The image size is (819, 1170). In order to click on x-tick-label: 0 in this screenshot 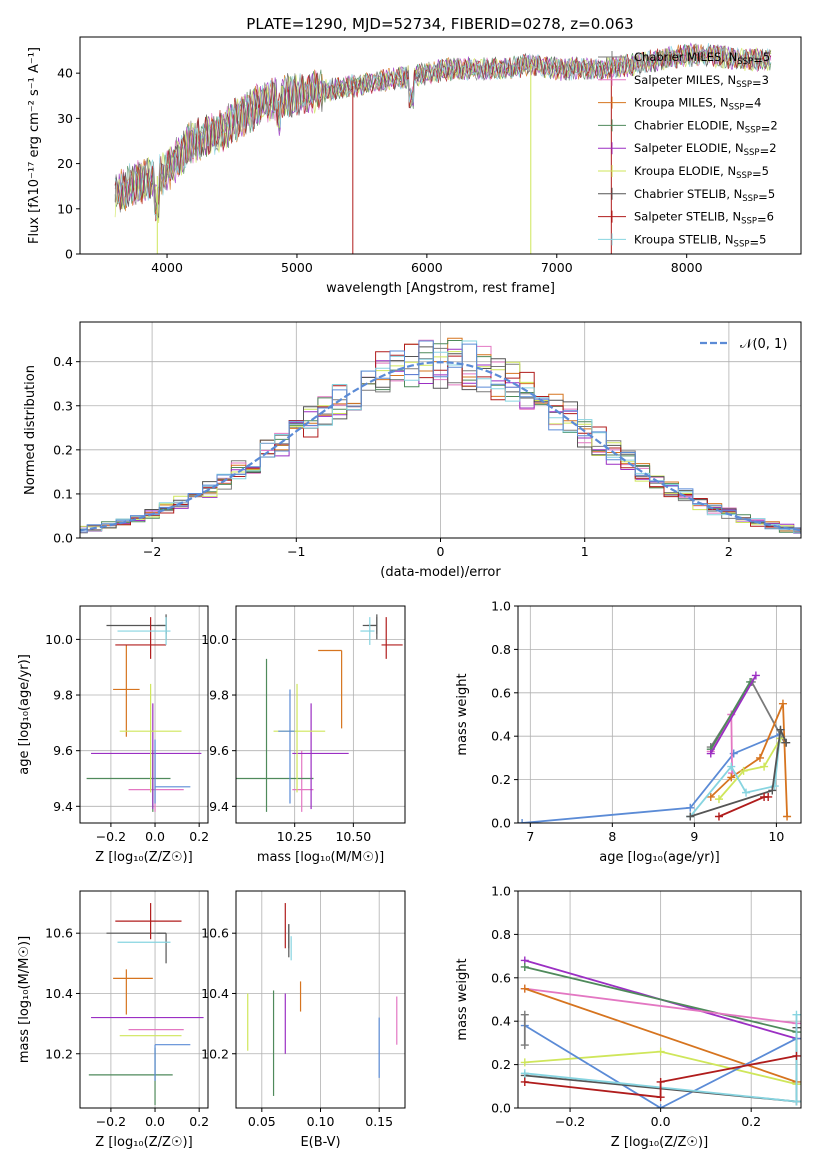, I will do `click(441, 551)`.